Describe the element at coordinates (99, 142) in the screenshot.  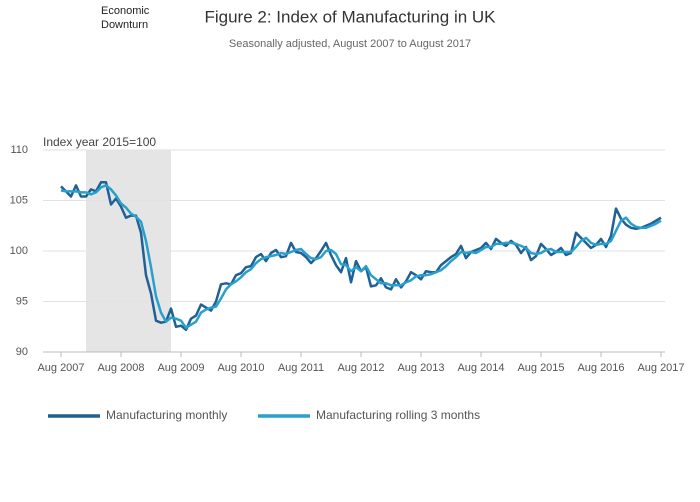
I see `y-axis-label: Index year 2015=100` at that location.